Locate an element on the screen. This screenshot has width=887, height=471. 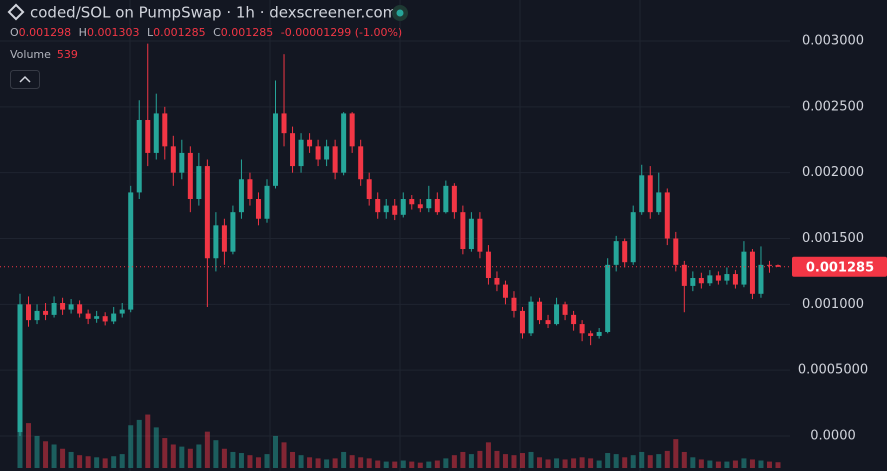
collapse-button is located at coordinates (25, 79).